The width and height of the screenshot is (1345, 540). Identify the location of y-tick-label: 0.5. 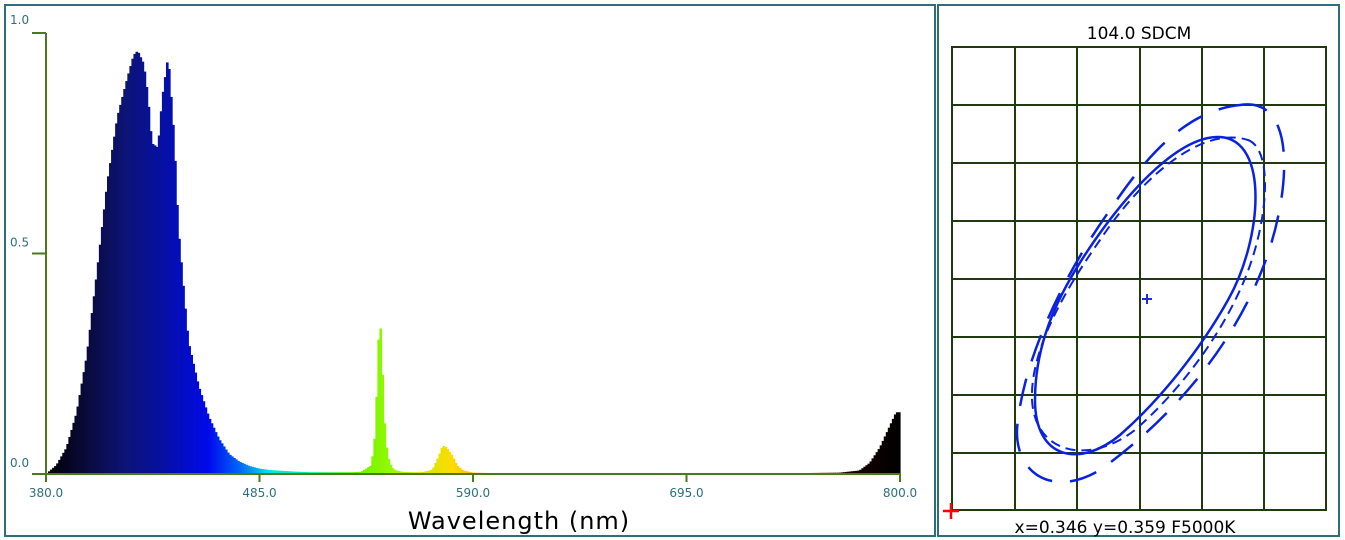
(19, 243).